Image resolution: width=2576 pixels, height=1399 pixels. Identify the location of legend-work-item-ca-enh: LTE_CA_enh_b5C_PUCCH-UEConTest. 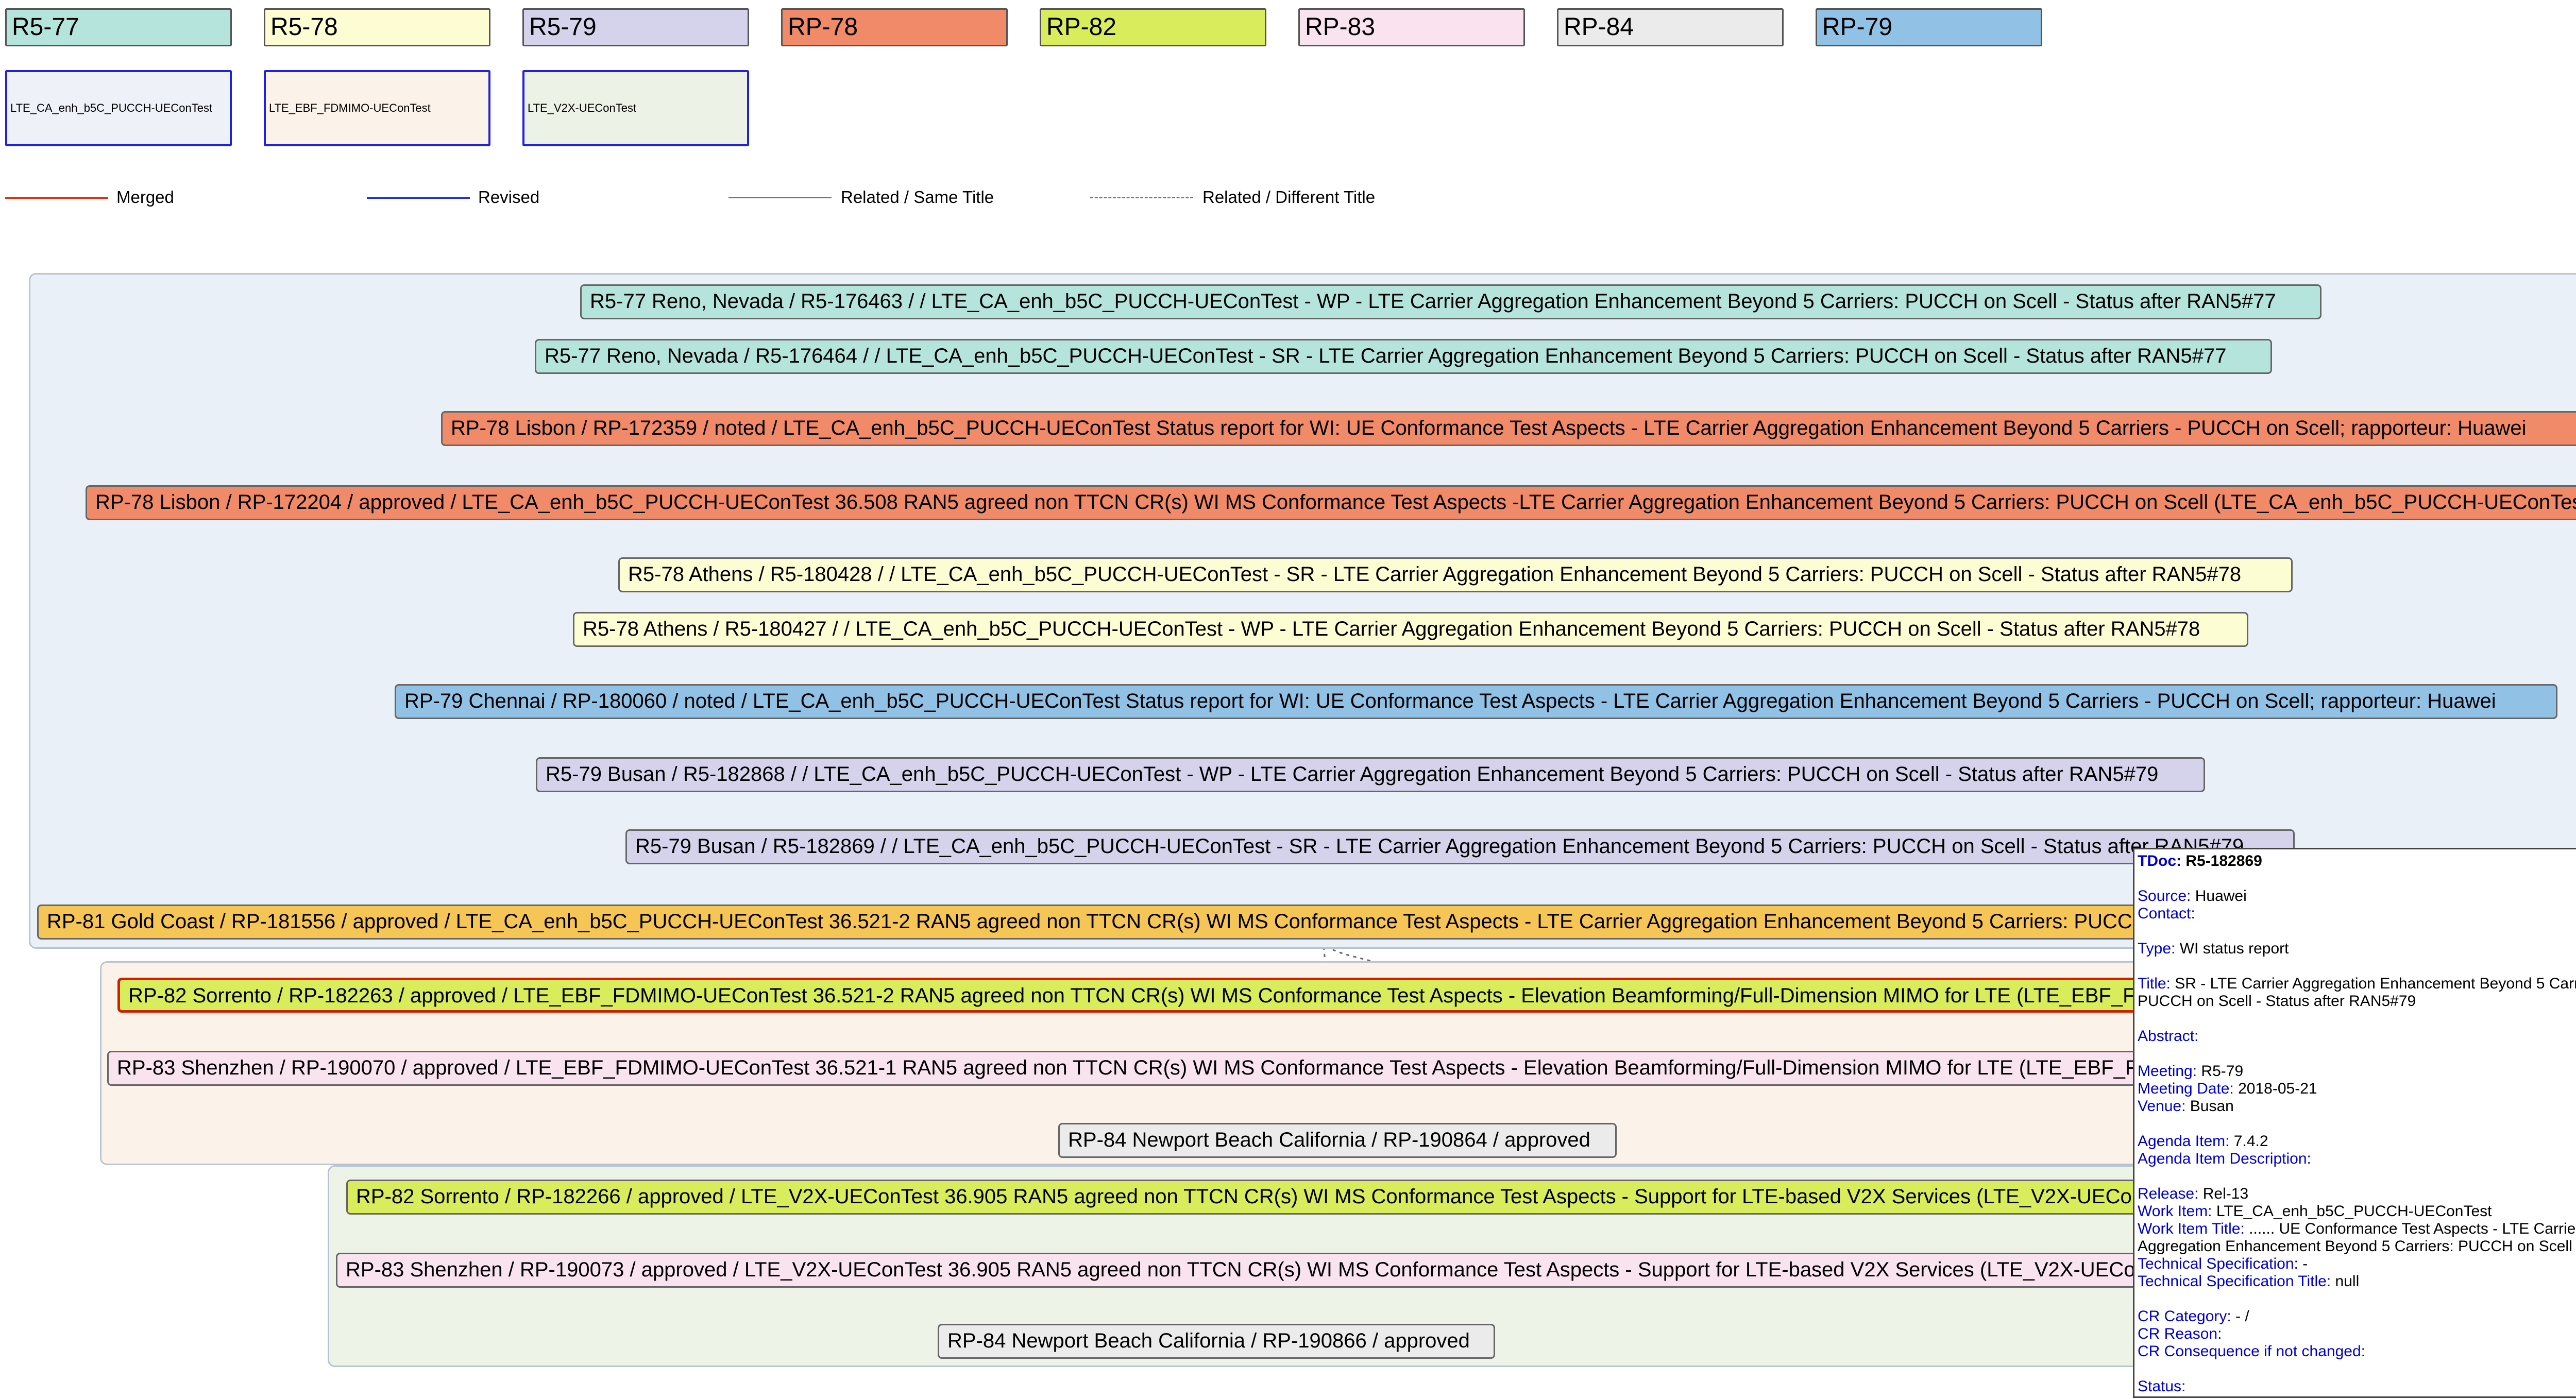
(118, 108).